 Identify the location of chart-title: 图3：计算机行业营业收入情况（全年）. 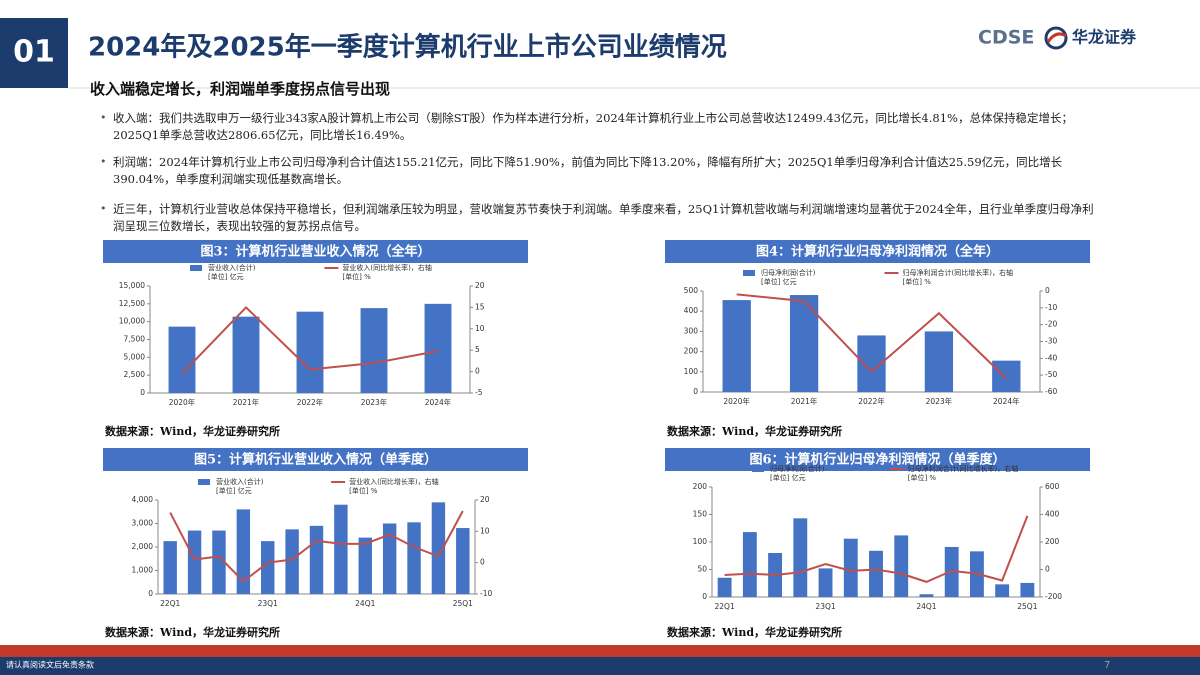
(315, 252).